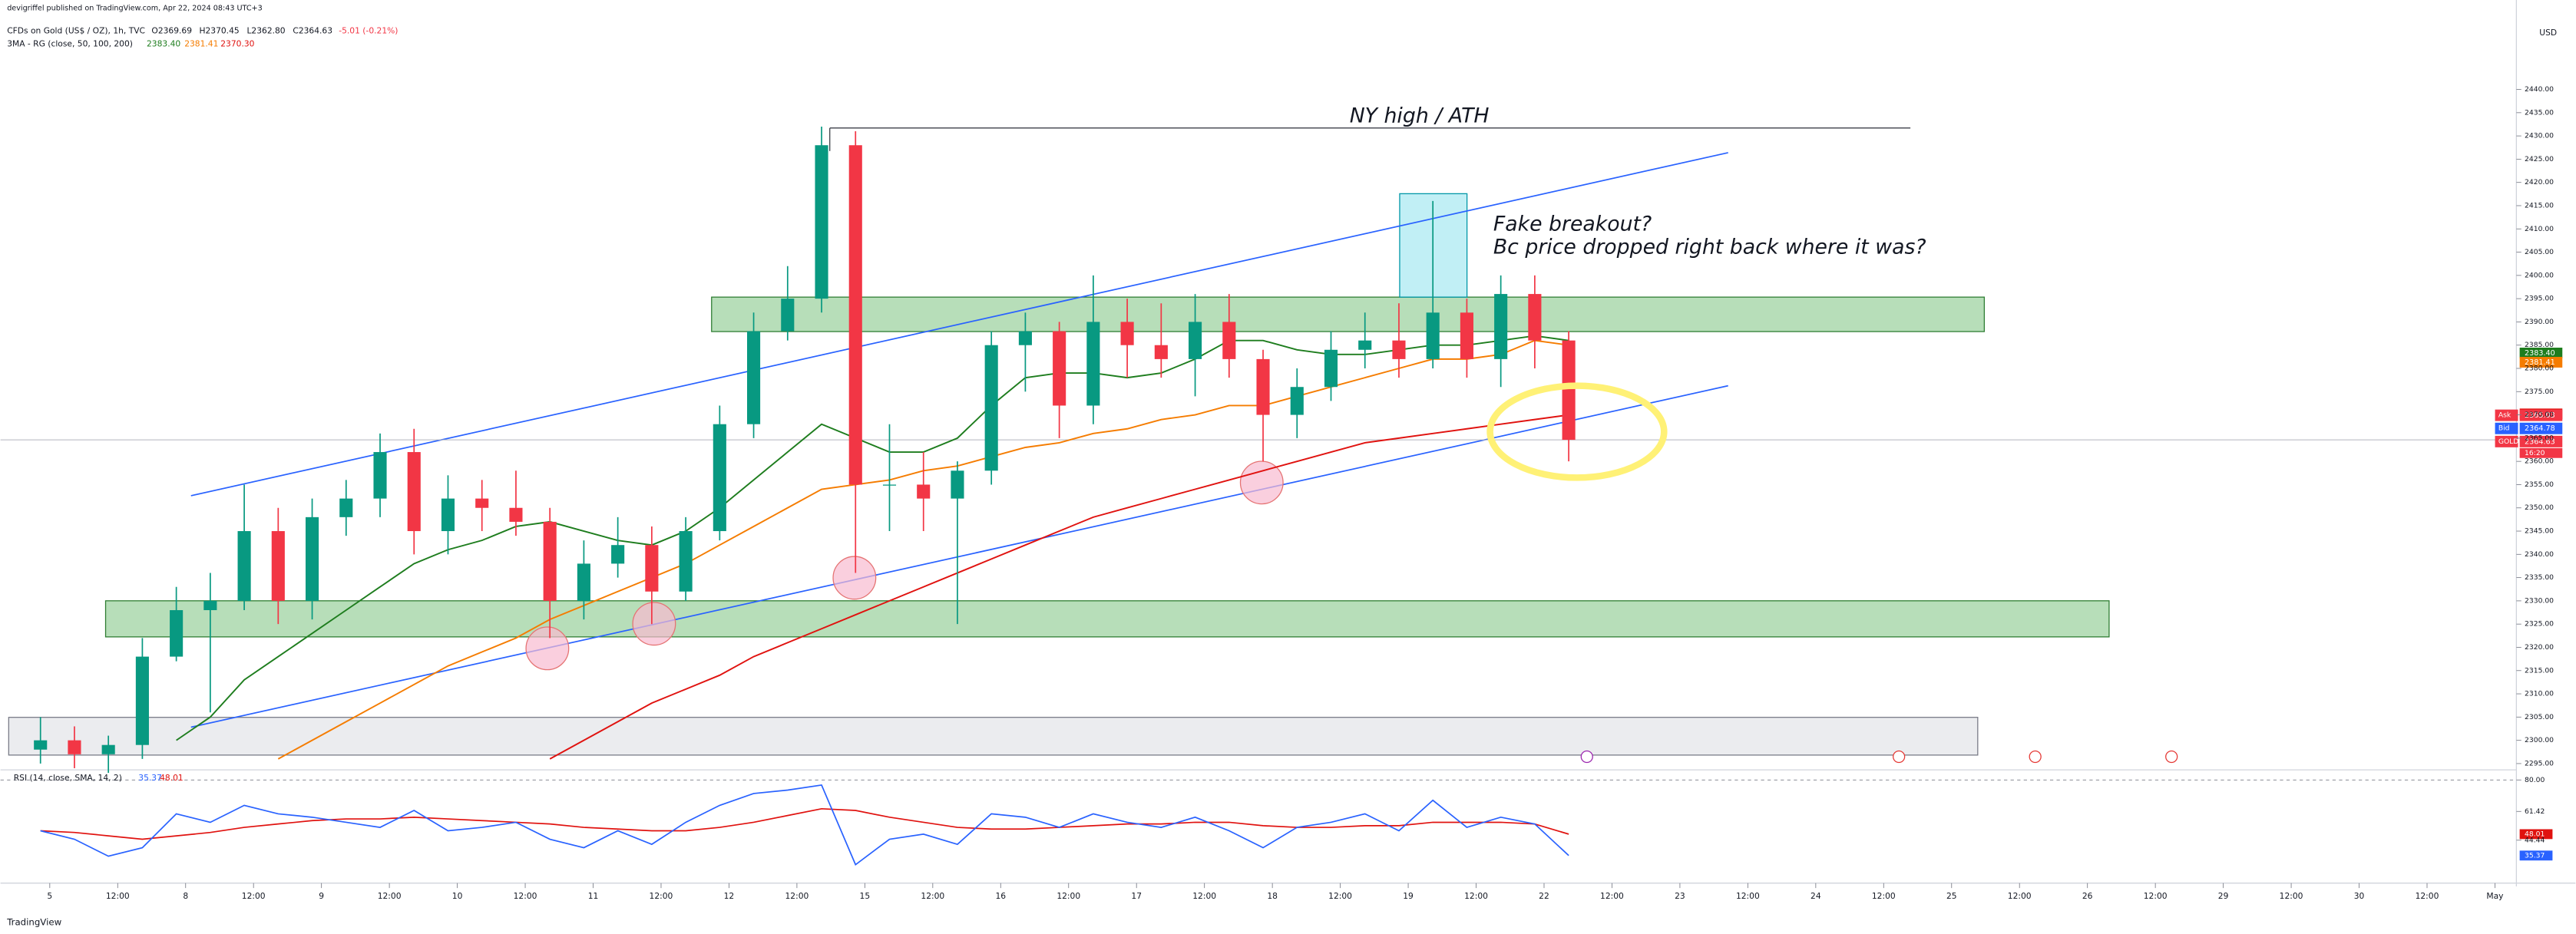 Image resolution: width=2576 pixels, height=934 pixels. Describe the element at coordinates (2539, 763) in the screenshot. I see `y-tick-label: 2295.00` at that location.